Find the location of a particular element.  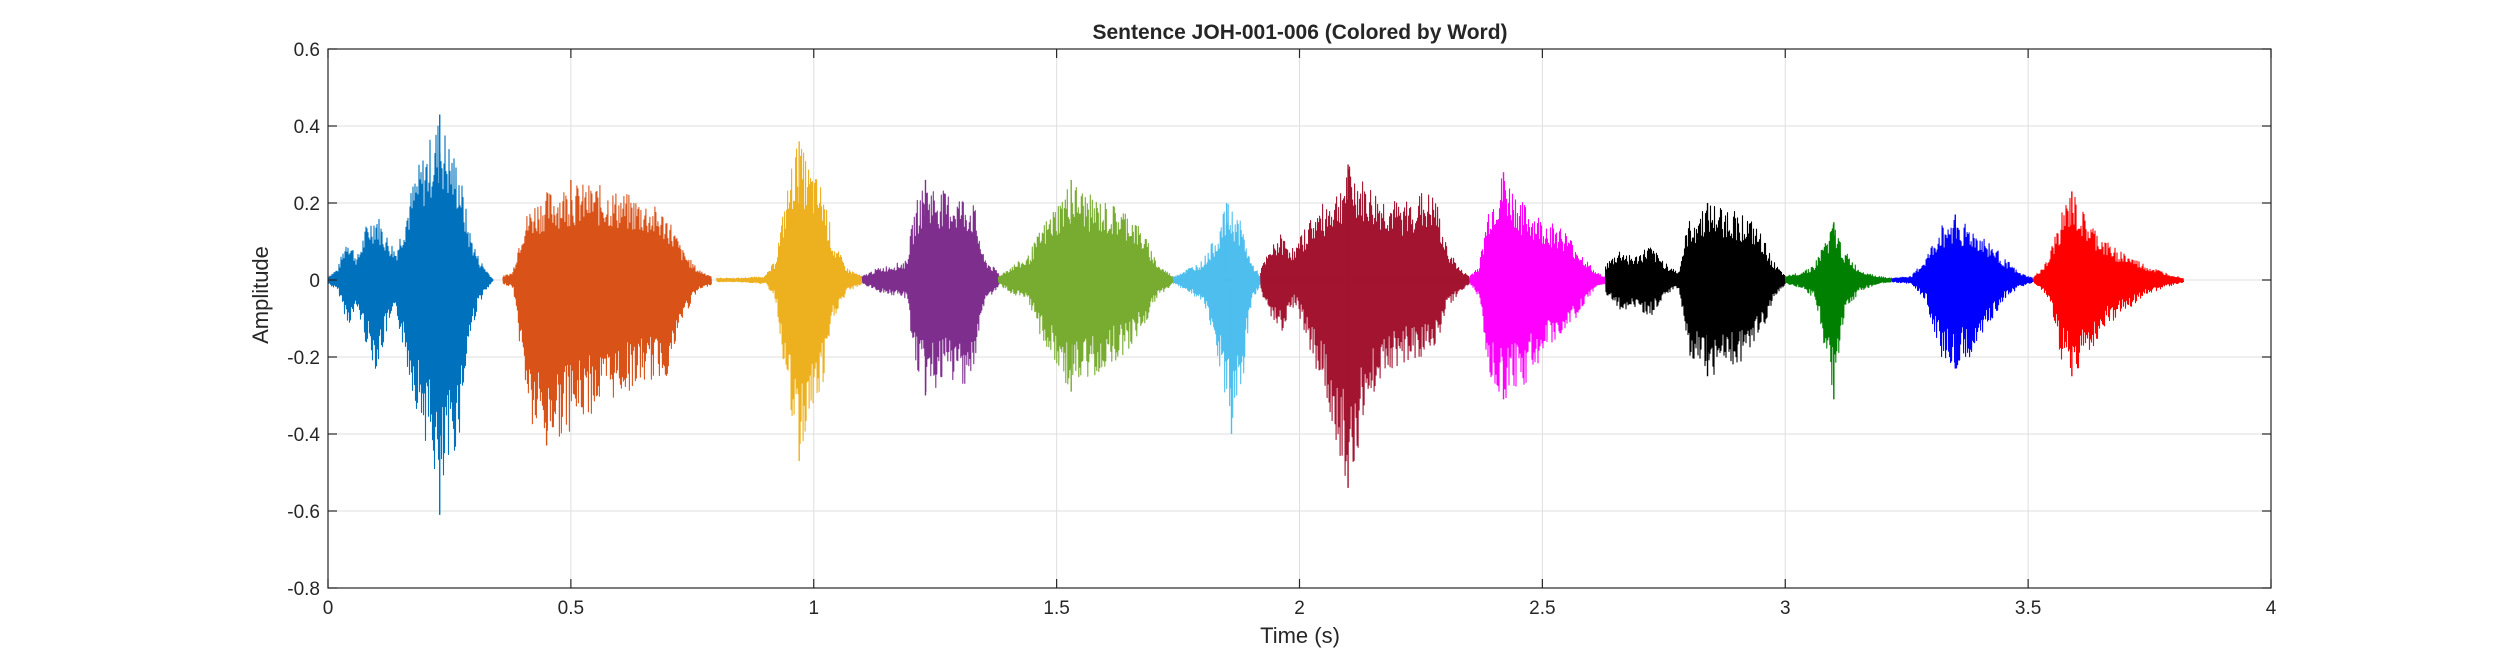

x-tick-label: 1 is located at coordinates (813, 608).